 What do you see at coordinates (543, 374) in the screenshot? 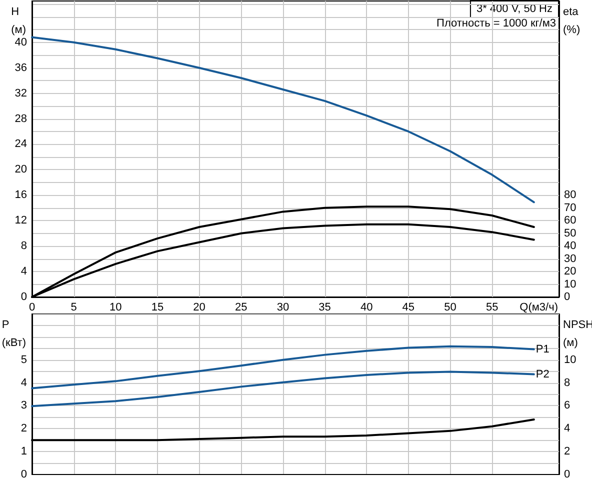
I see `series-label: P2` at bounding box center [543, 374].